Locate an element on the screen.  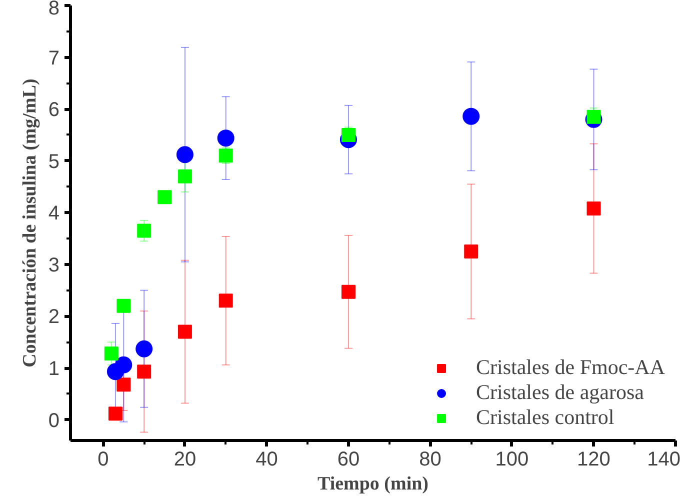
x-tick-label: 60 is located at coordinates (348, 459).